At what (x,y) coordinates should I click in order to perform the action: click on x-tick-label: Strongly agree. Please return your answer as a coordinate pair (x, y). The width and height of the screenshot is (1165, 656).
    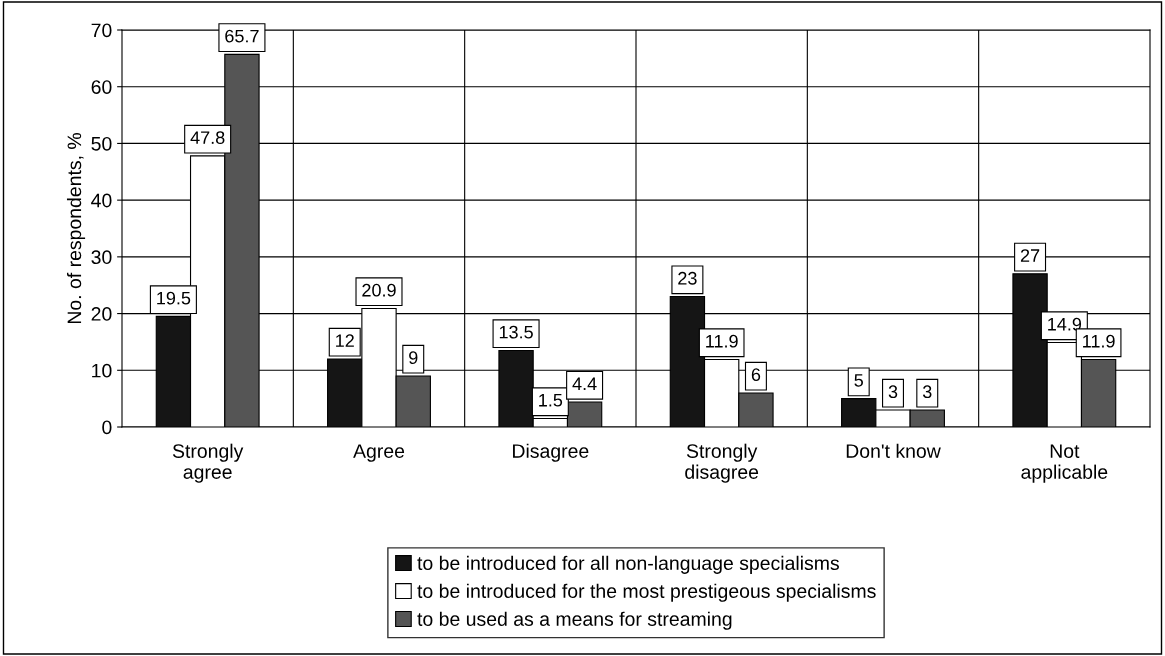
    Looking at the image, I should click on (208, 463).